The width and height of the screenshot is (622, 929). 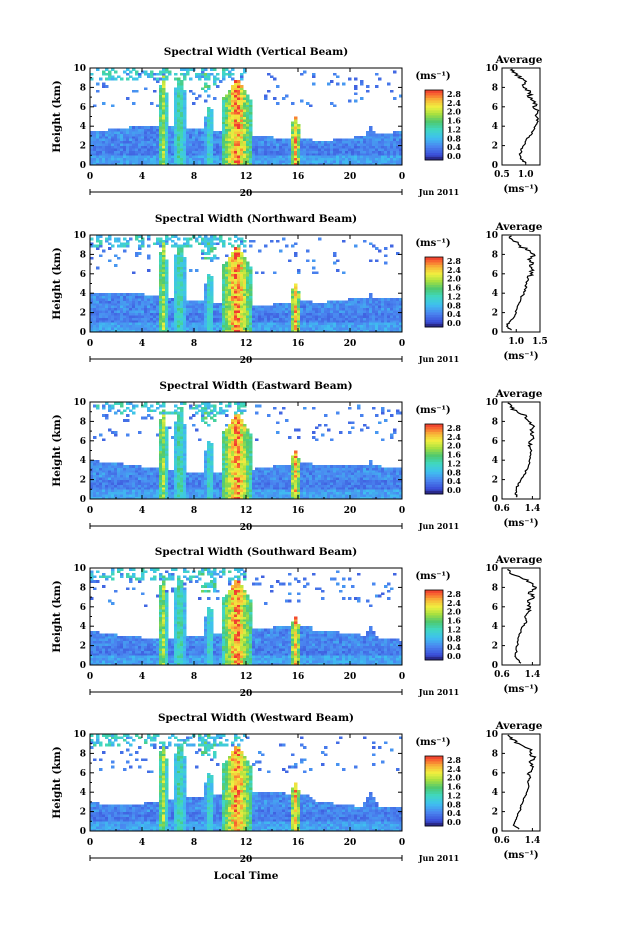 I want to click on y-tick-label: 2, so click(x=83, y=147).